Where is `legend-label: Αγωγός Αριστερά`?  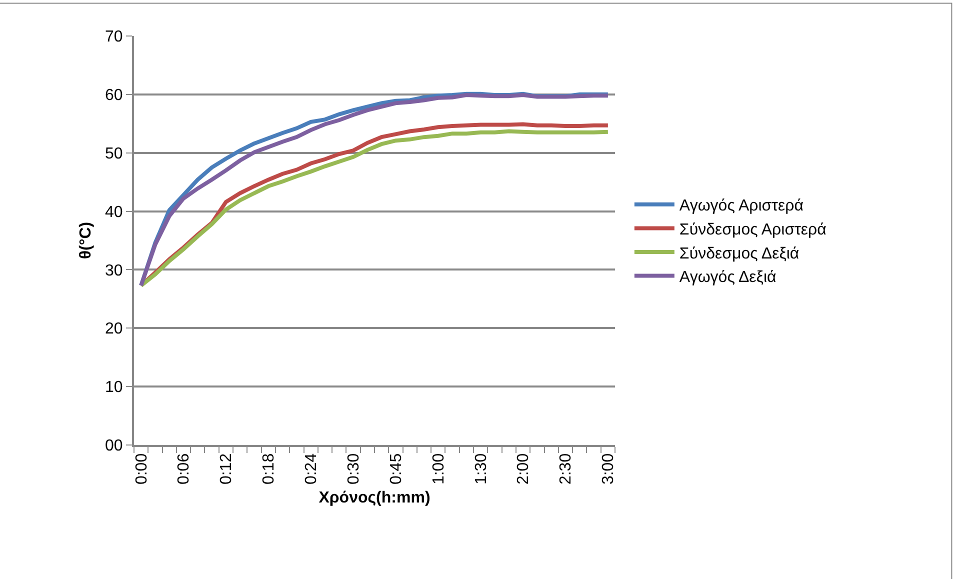
legend-label: Αγωγός Αριστερά is located at coordinates (741, 206).